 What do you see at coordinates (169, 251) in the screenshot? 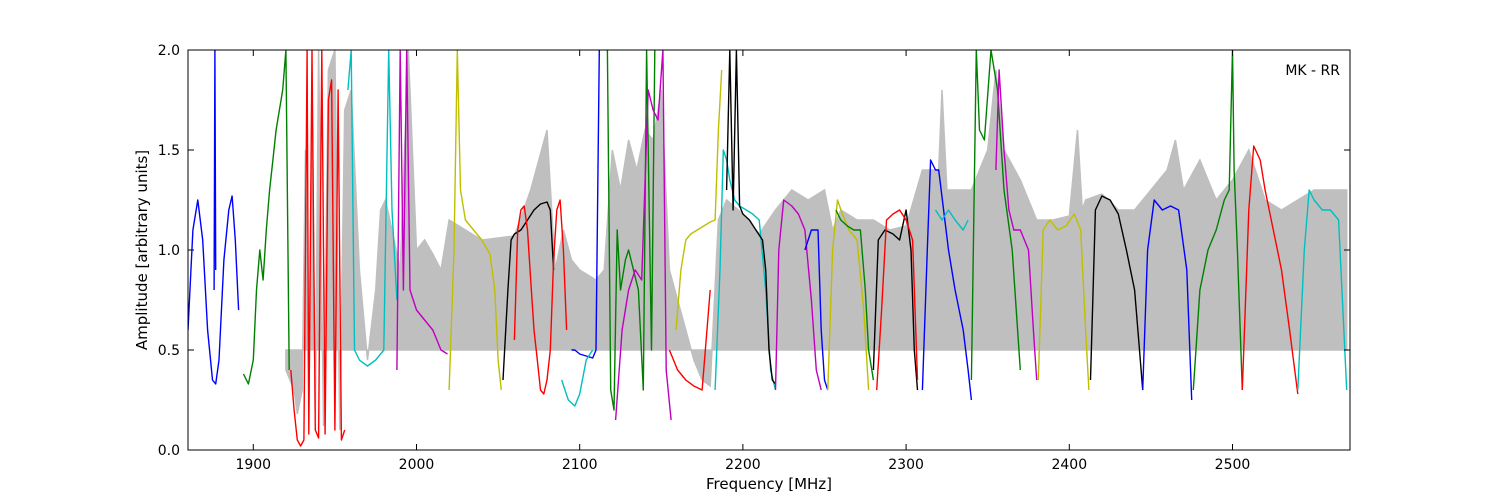
I see `y-tick-label: 1.0` at bounding box center [169, 251].